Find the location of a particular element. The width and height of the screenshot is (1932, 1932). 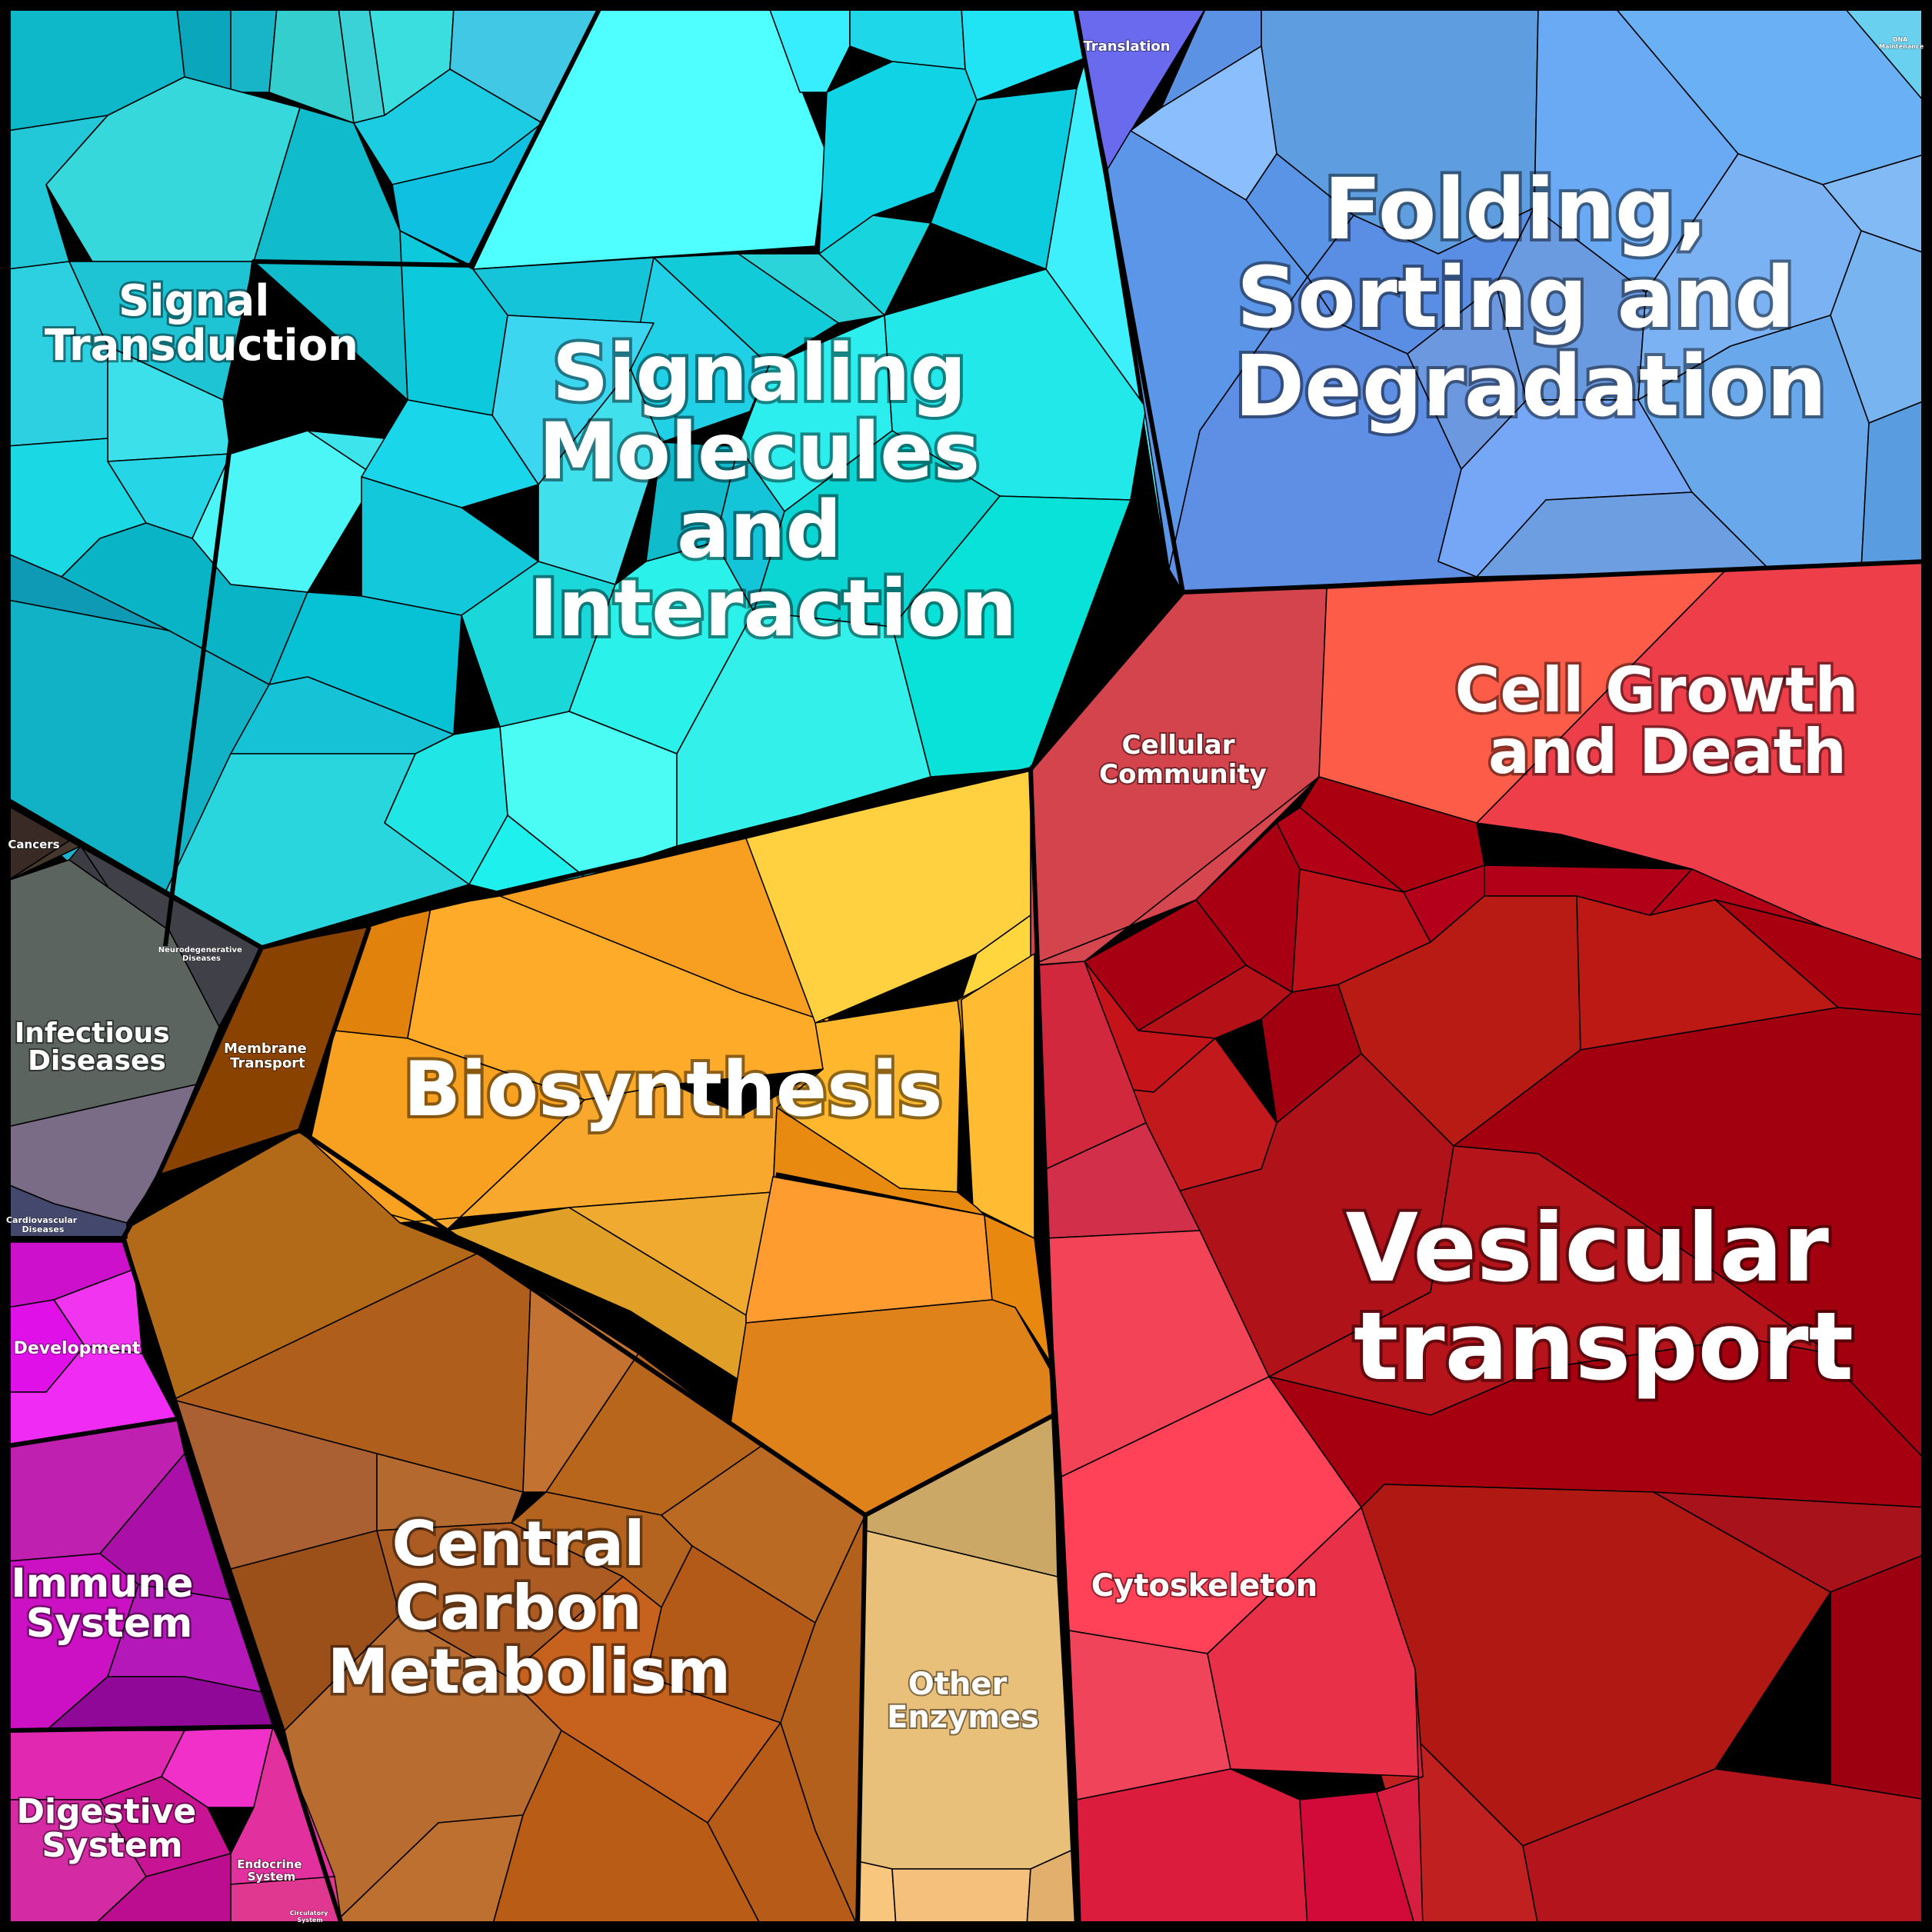

signaling-molecules-label: Signaling Molecules and Interaction is located at coordinates (773, 491).